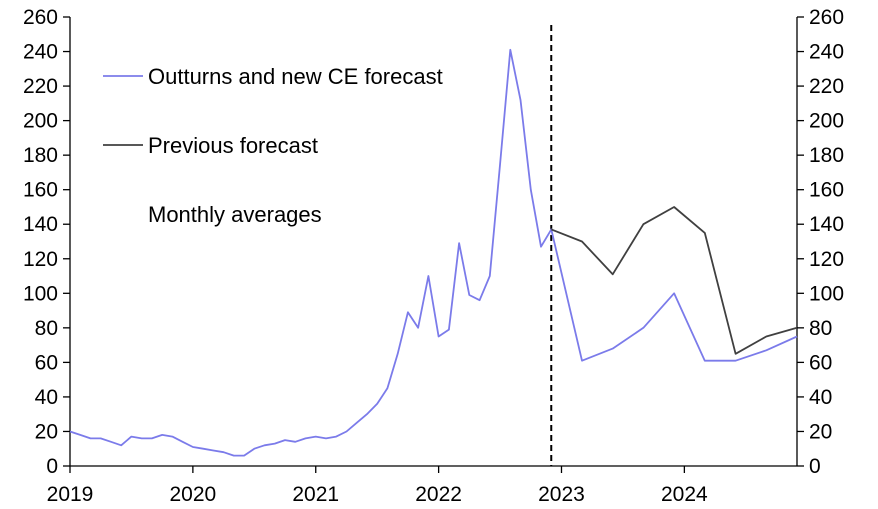  I want to click on legend-label-outturns: Outturns and new CE forecast, so click(295, 76).